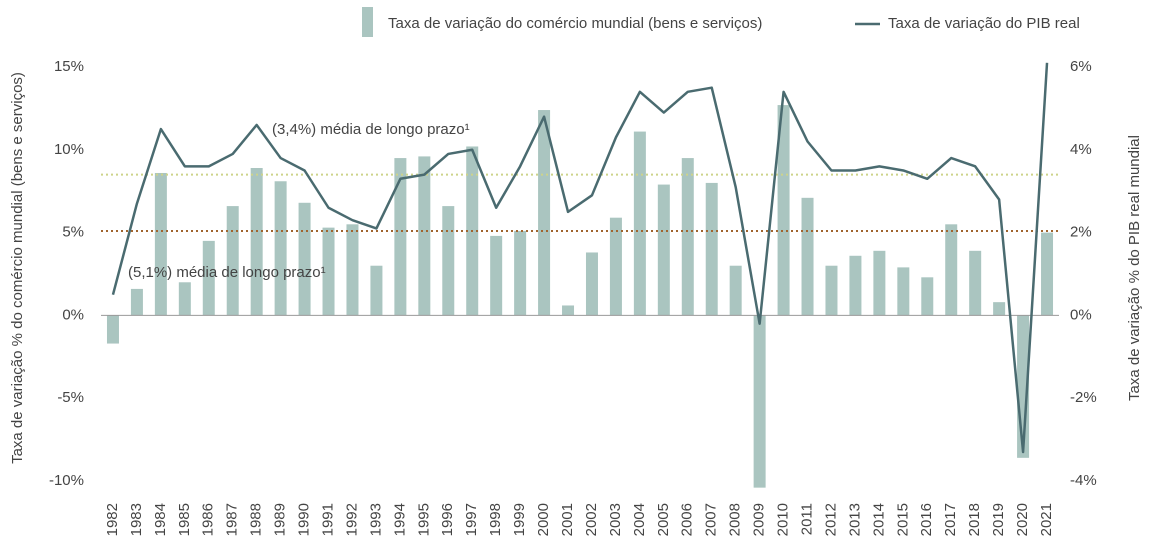 The height and width of the screenshot is (544, 1149). I want to click on x-tick-label: 2003, so click(615, 519).